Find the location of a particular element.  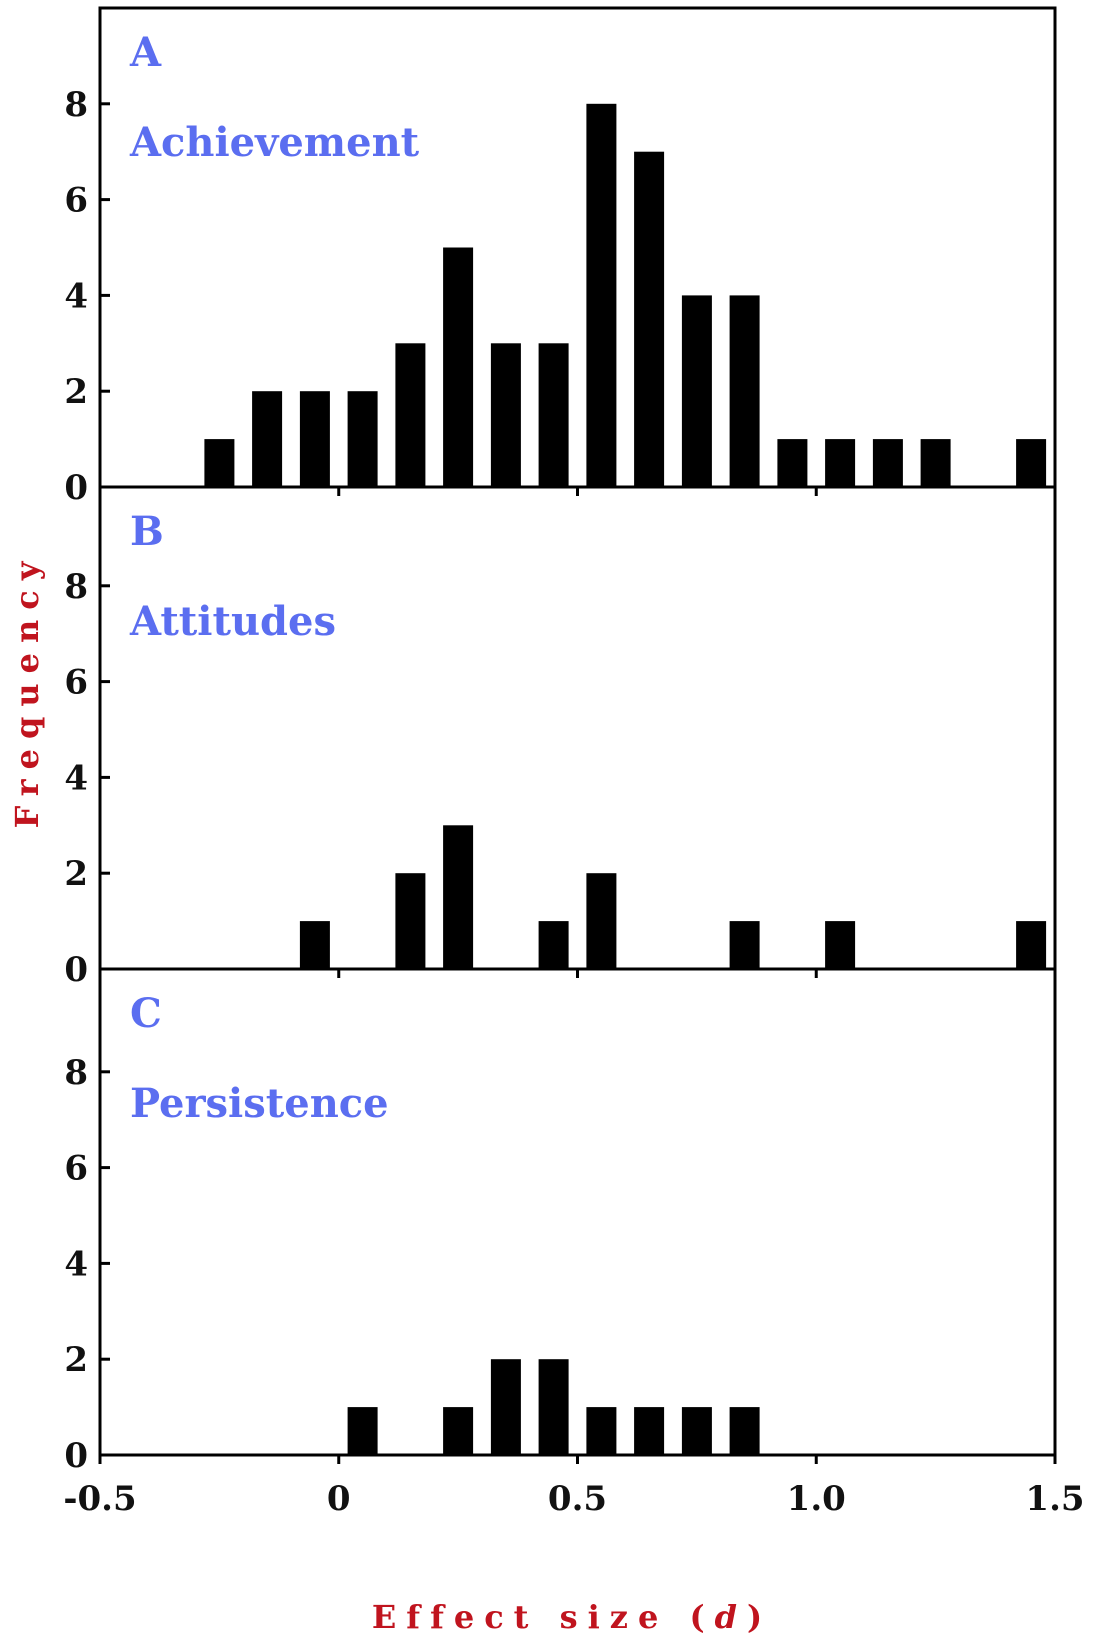

x-tick-label: 1.5 is located at coordinates (1054, 1499).